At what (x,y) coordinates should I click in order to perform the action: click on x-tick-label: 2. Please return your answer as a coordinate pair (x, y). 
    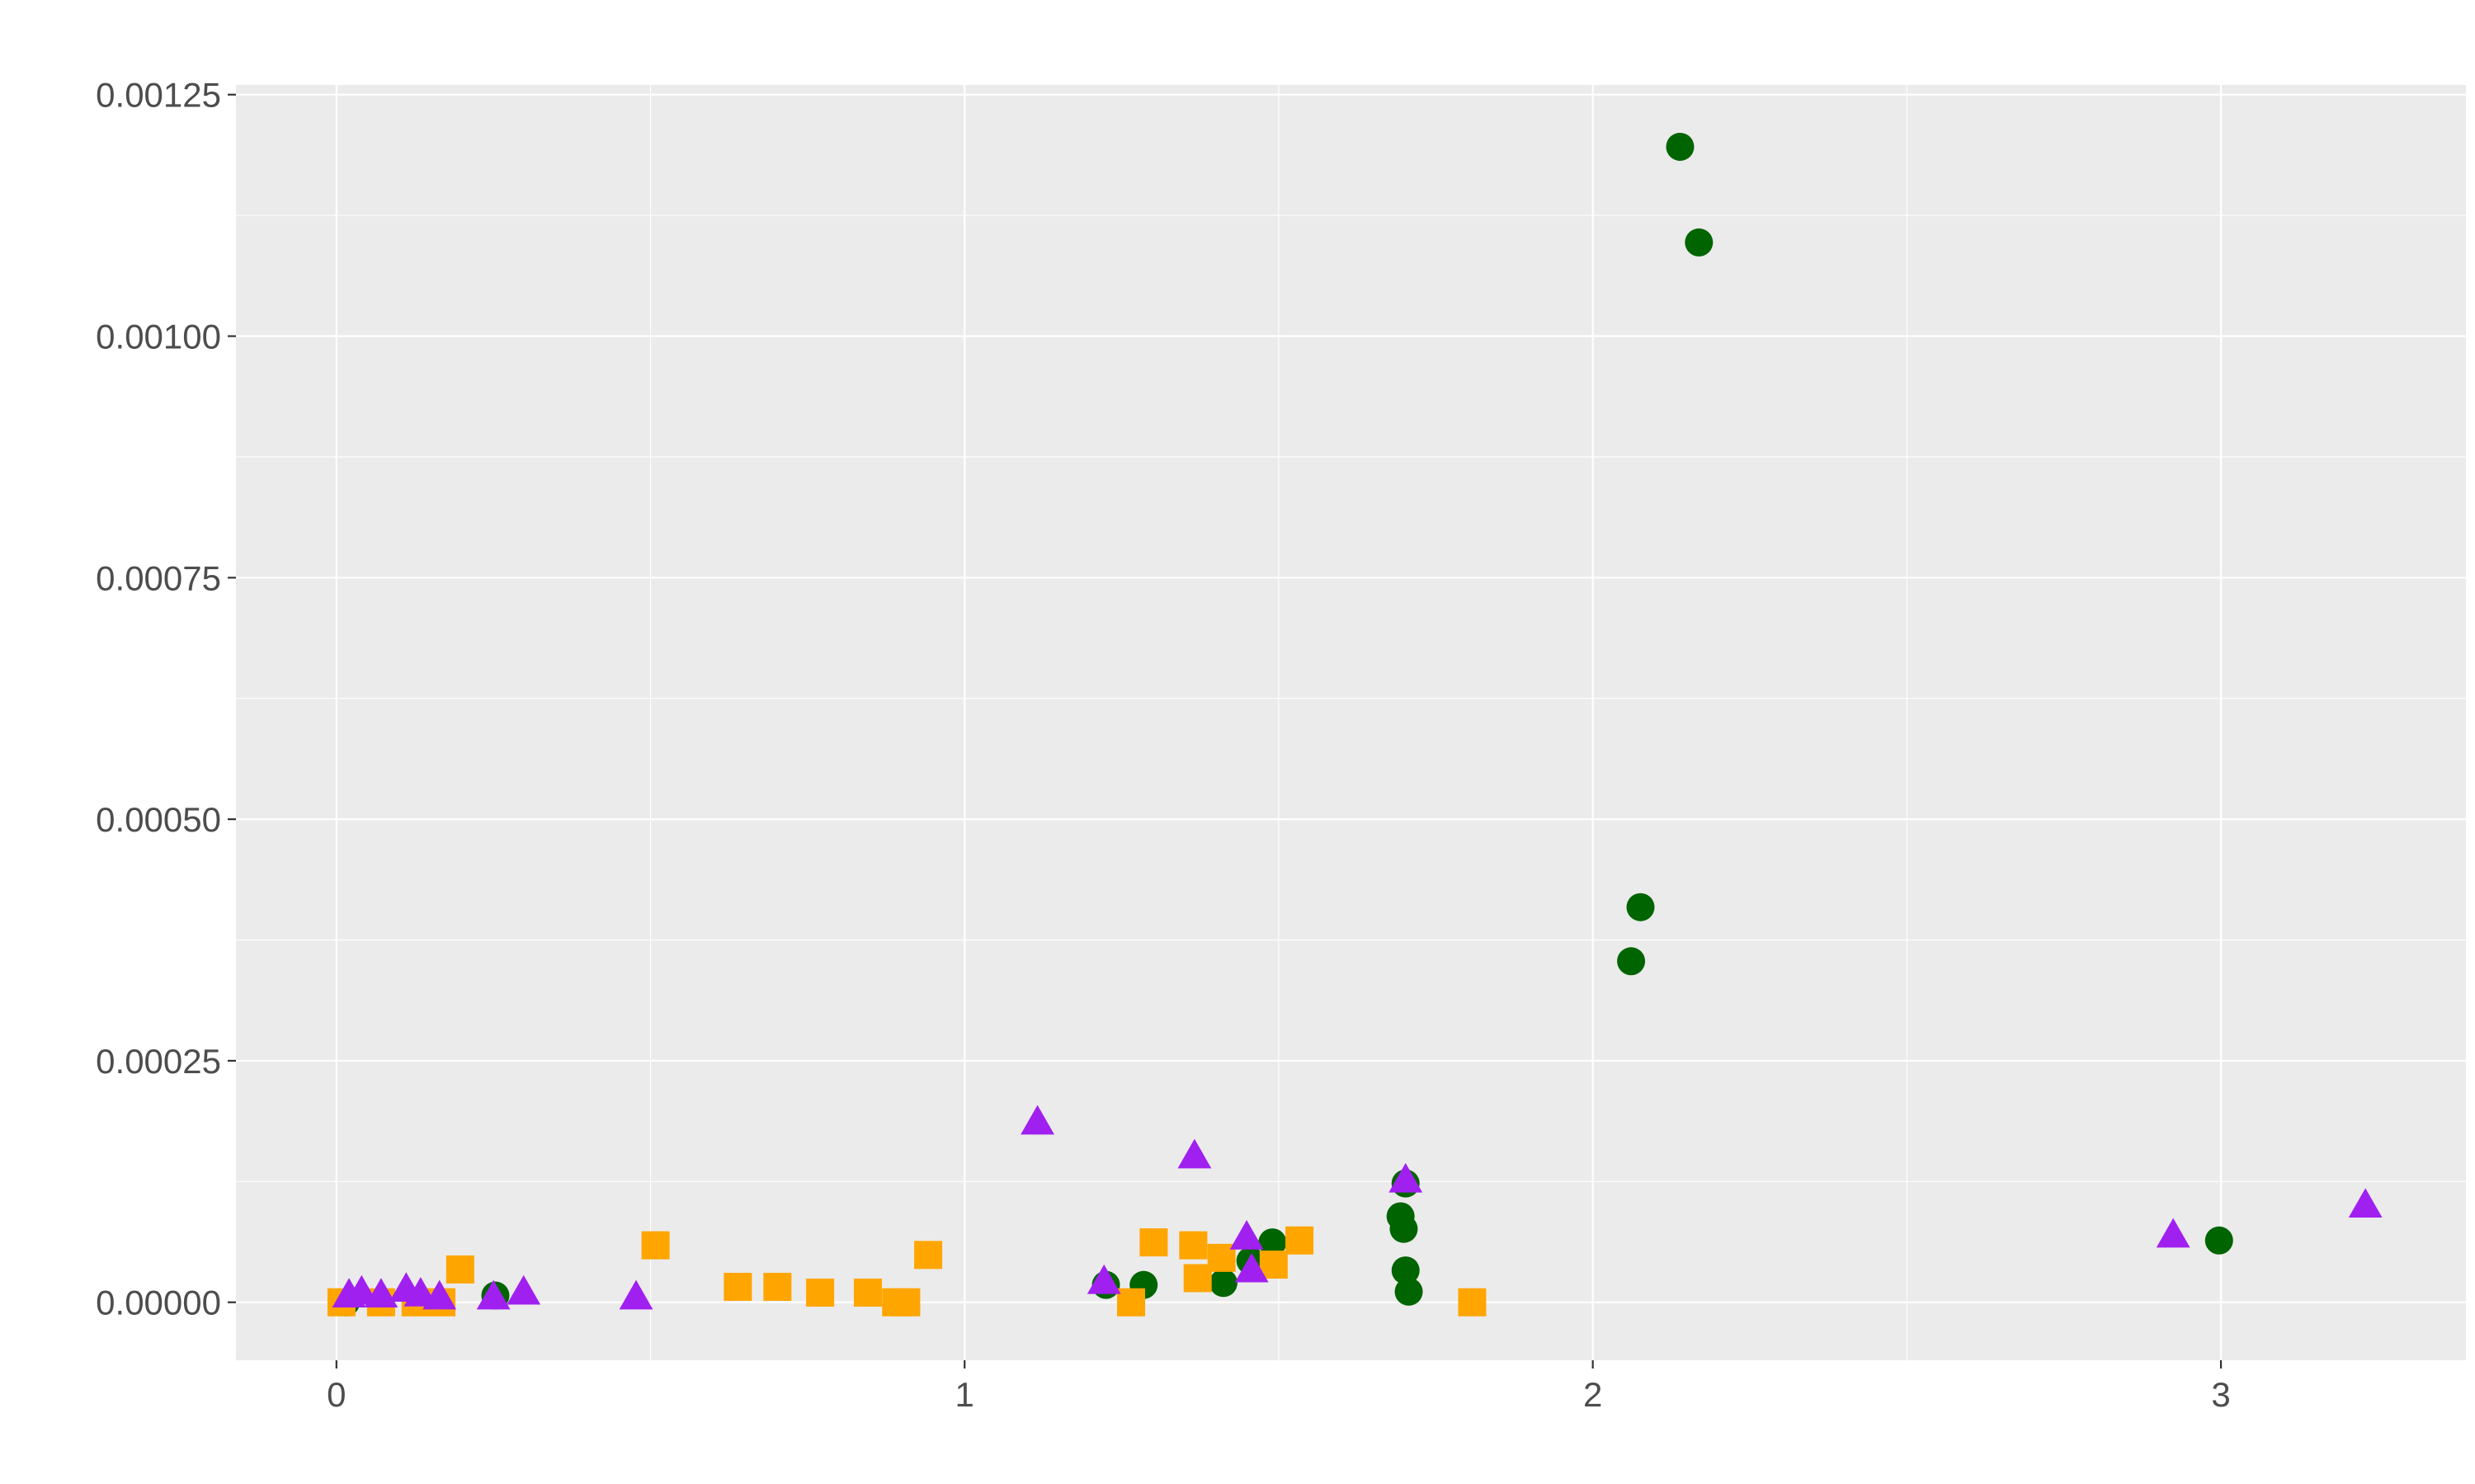
    Looking at the image, I should click on (1592, 1394).